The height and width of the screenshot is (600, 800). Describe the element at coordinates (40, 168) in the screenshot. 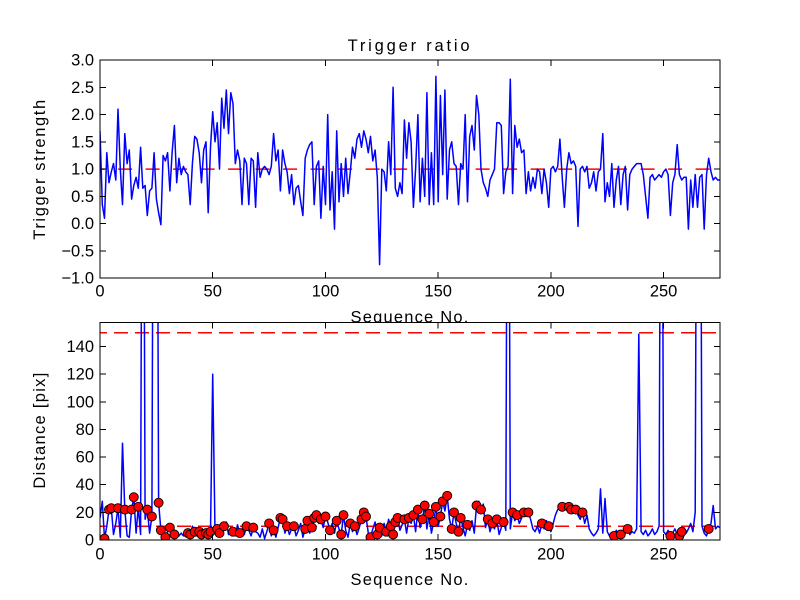

I see `svg-text: Trigger strength` at that location.